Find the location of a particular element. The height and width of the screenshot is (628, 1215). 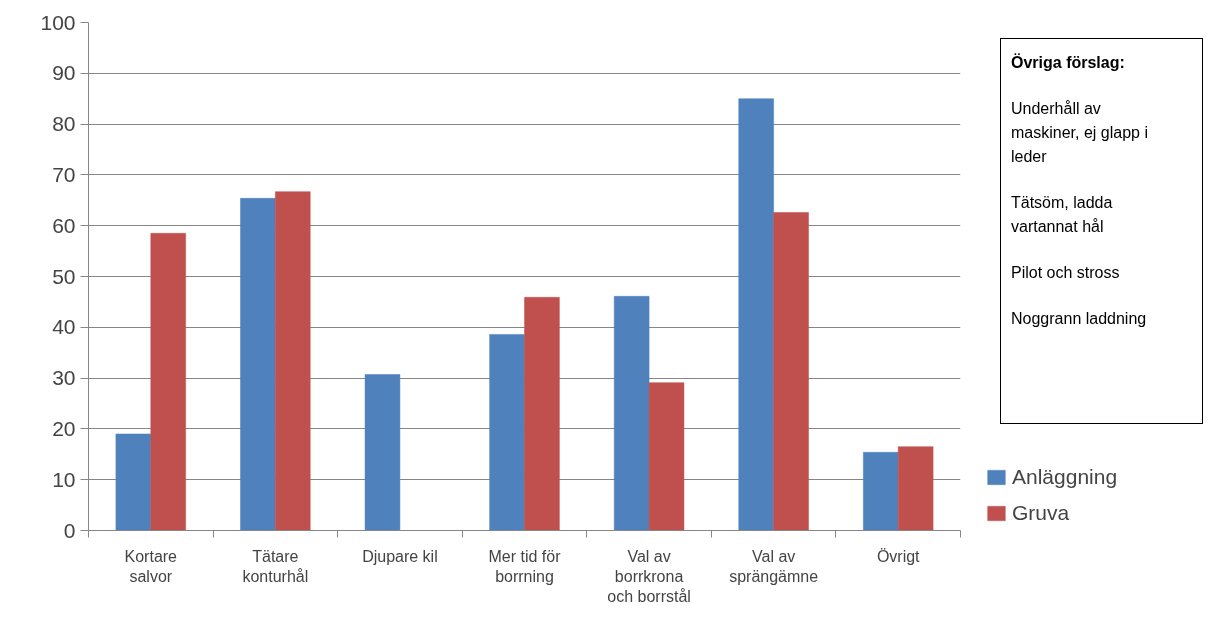

x-tick-label: Övrigt is located at coordinates (898, 556).